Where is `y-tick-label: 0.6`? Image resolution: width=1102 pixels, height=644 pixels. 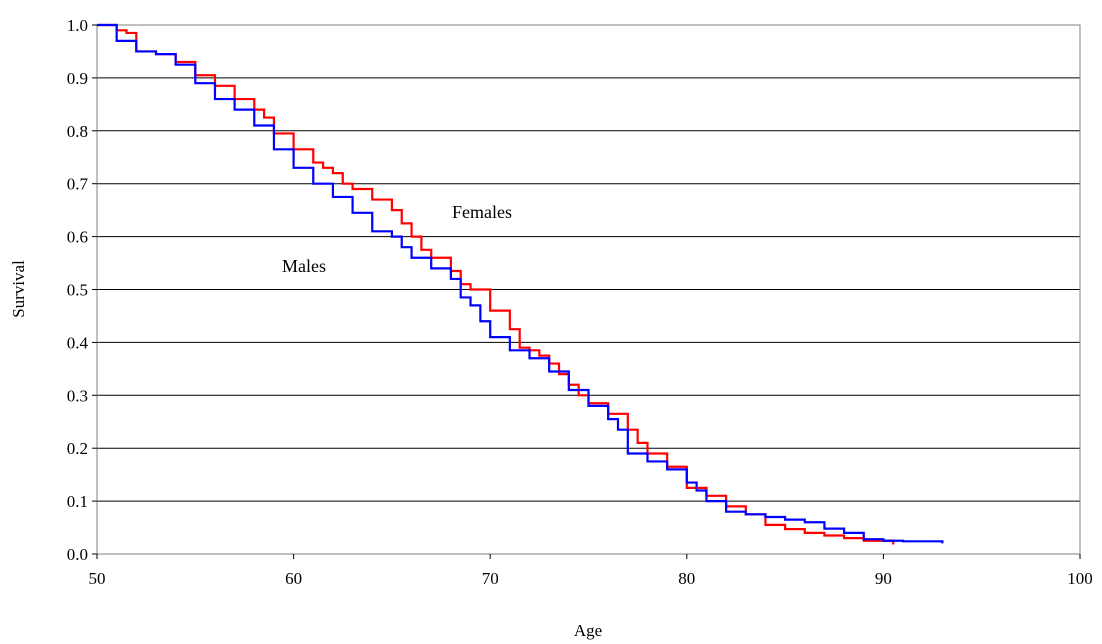 y-tick-label: 0.6 is located at coordinates (77, 237).